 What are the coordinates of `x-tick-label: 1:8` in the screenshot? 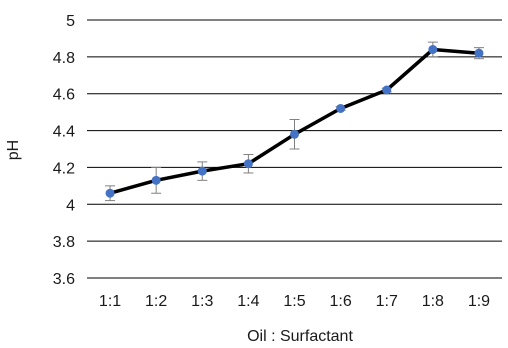 It's located at (433, 301).